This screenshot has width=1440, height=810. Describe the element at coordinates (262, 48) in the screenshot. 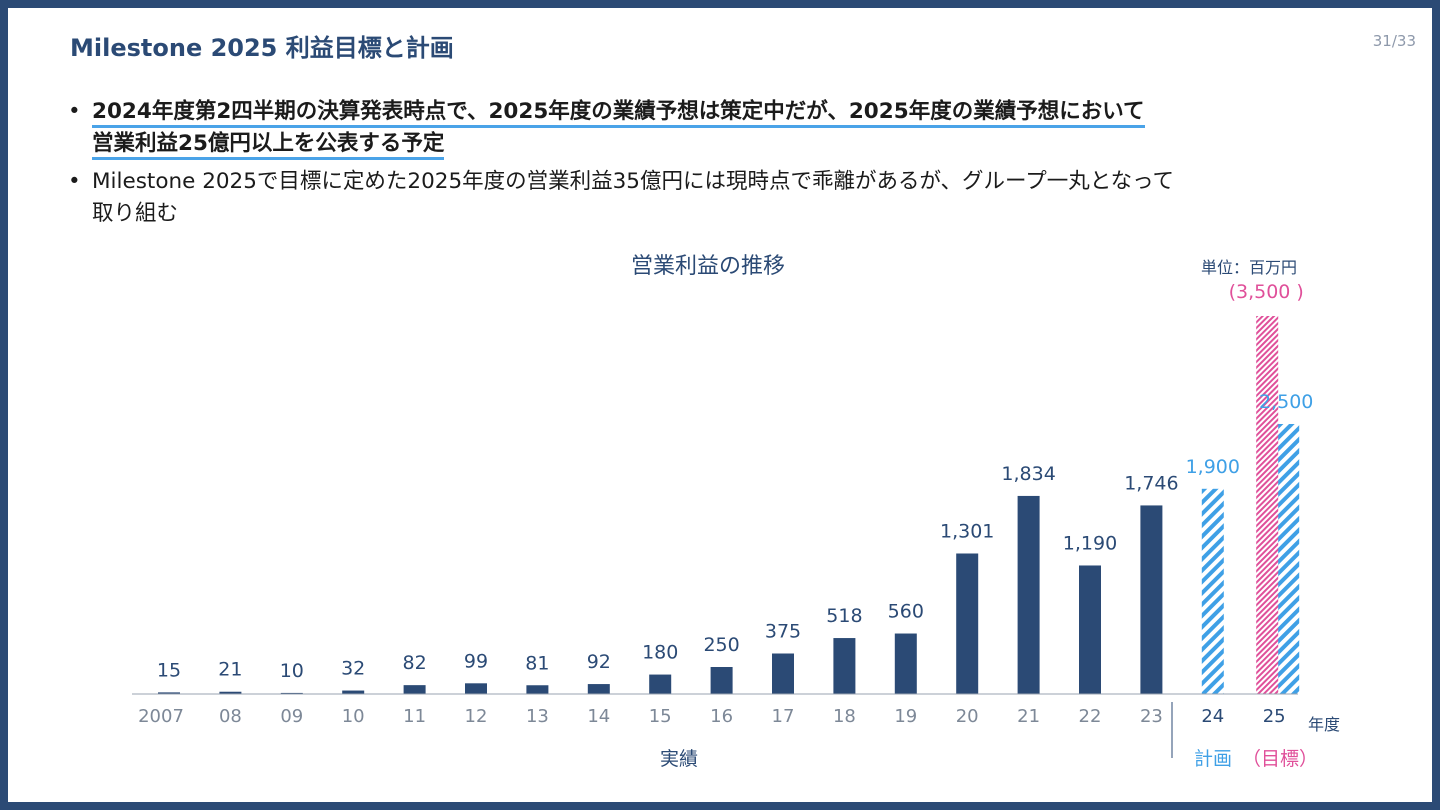

I see `slide-title: Milestone 2025 利益目標と計画` at that location.